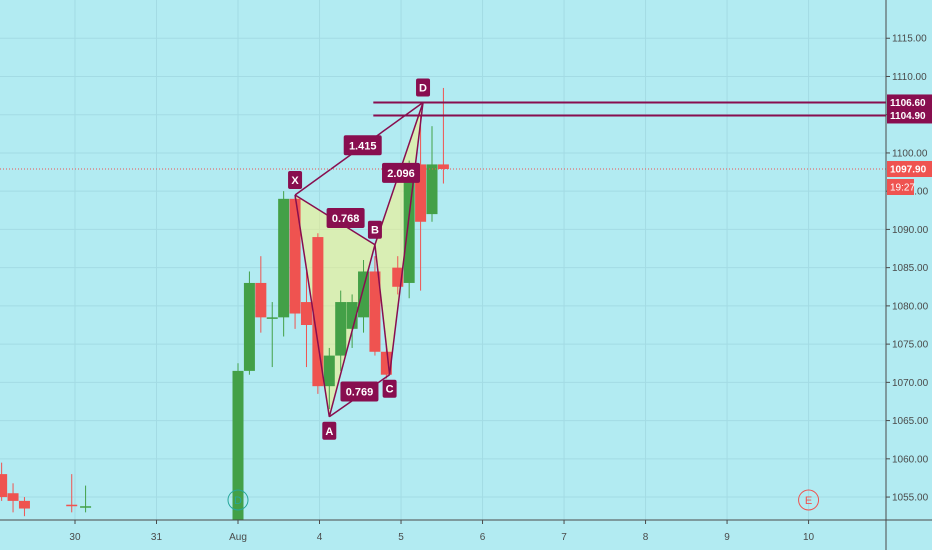 The width and height of the screenshot is (932, 550). I want to click on level-price-label: 1106.60, so click(909, 102).